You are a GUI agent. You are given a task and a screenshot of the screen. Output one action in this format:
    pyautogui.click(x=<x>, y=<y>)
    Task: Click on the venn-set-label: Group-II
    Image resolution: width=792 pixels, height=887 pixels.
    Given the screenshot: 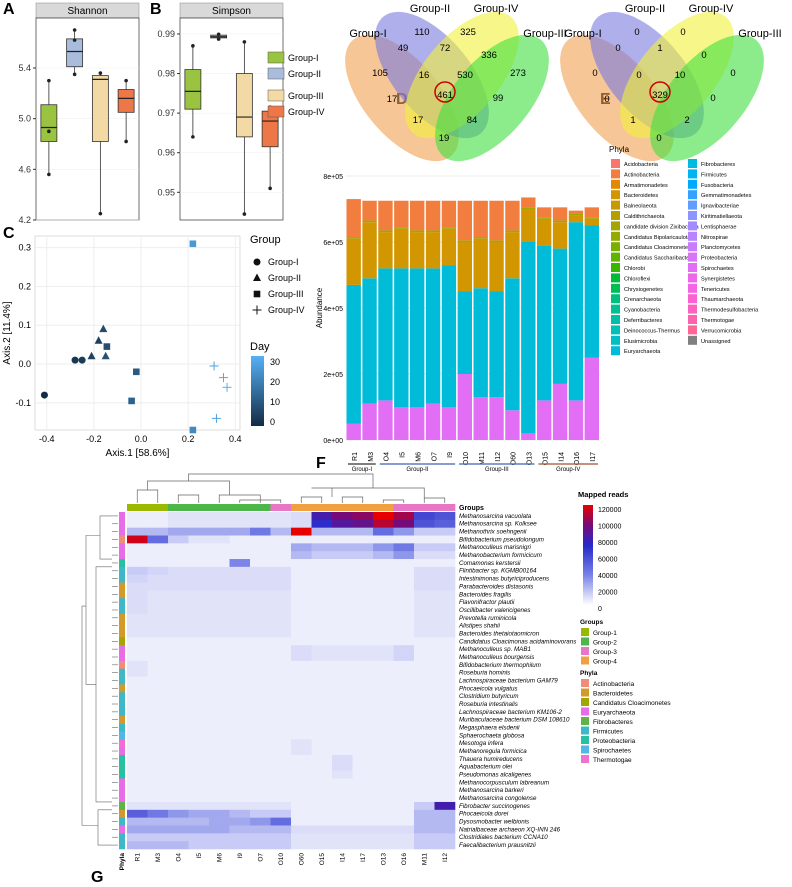 What is the action you would take?
    pyautogui.click(x=645, y=9)
    